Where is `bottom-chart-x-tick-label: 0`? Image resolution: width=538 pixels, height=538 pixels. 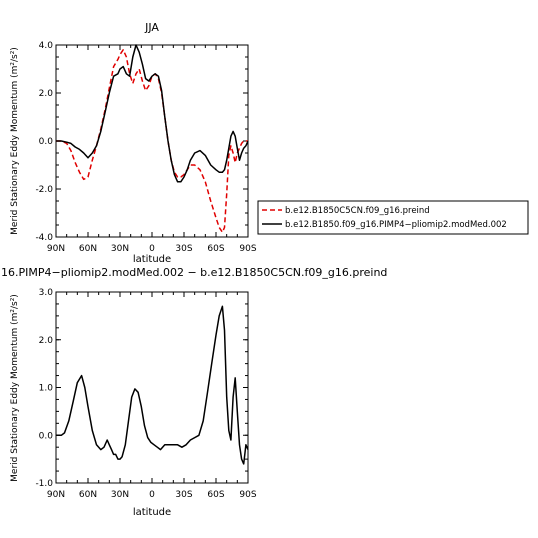
bottom-chart-x-tick-label: 0 is located at coordinates (152, 495).